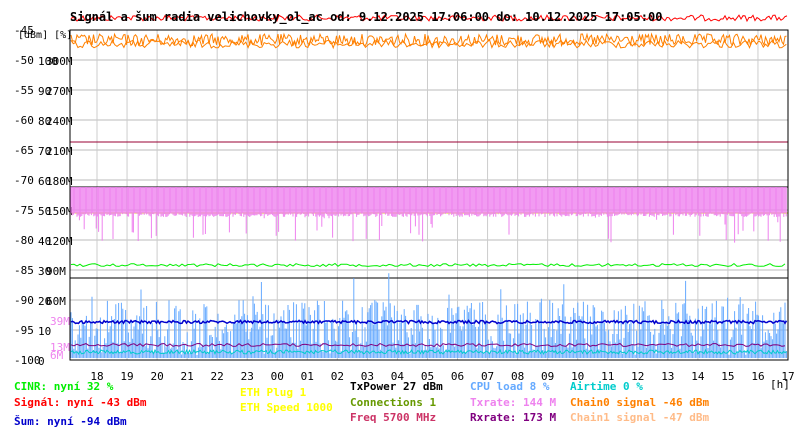 This screenshot has height=430, width=800. What do you see at coordinates (156, 376) in the screenshot?
I see `x-tick-label: 20` at bounding box center [156, 376].